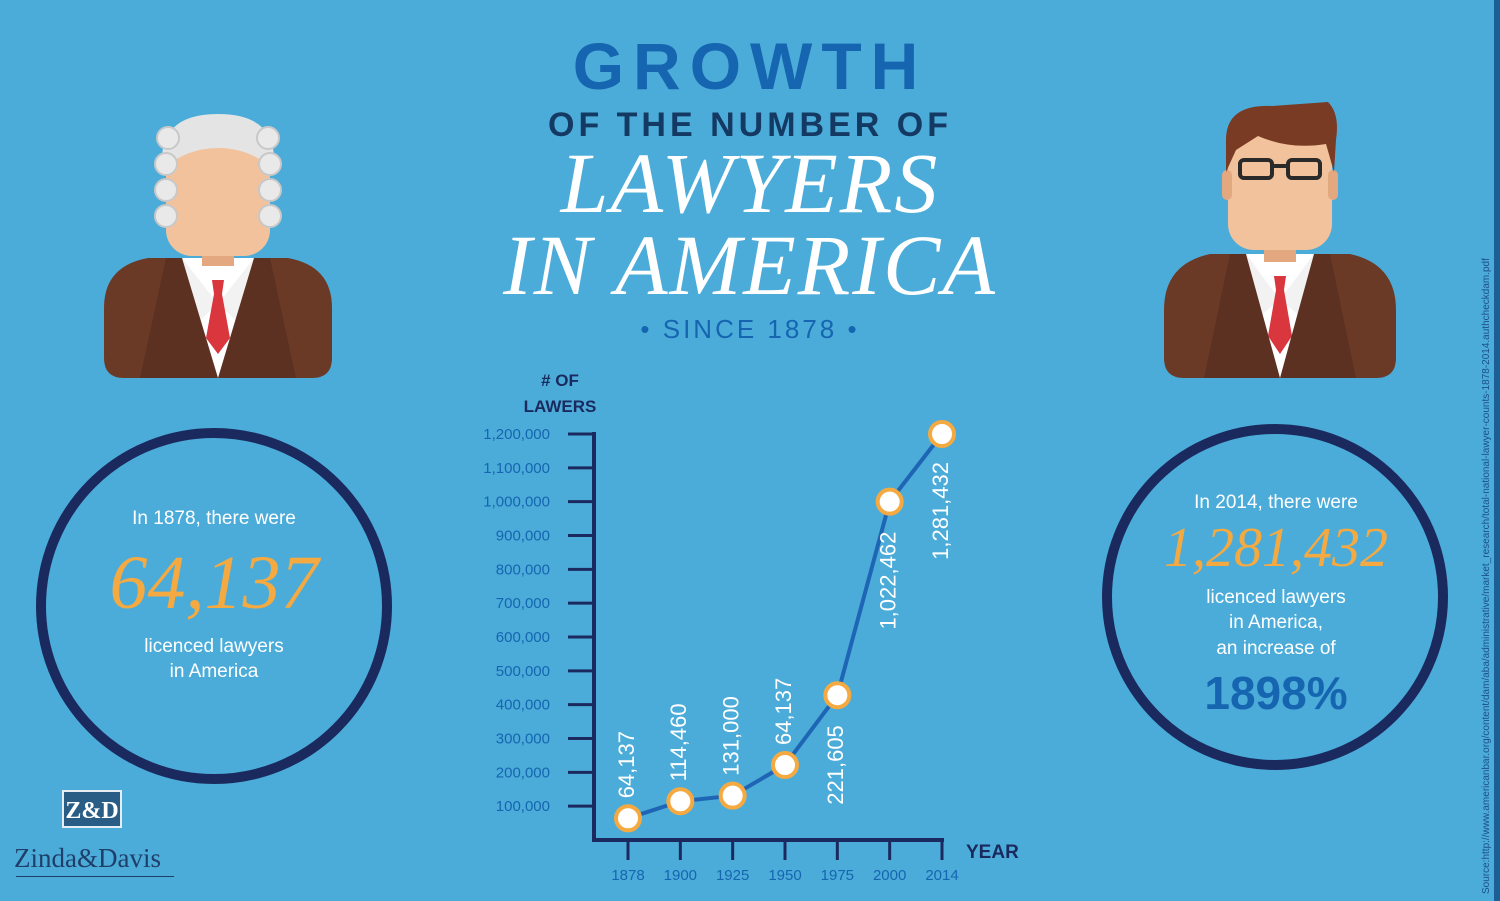 The width and height of the screenshot is (1500, 901). I want to click on y-tick-label: 200,000, so click(523, 772).